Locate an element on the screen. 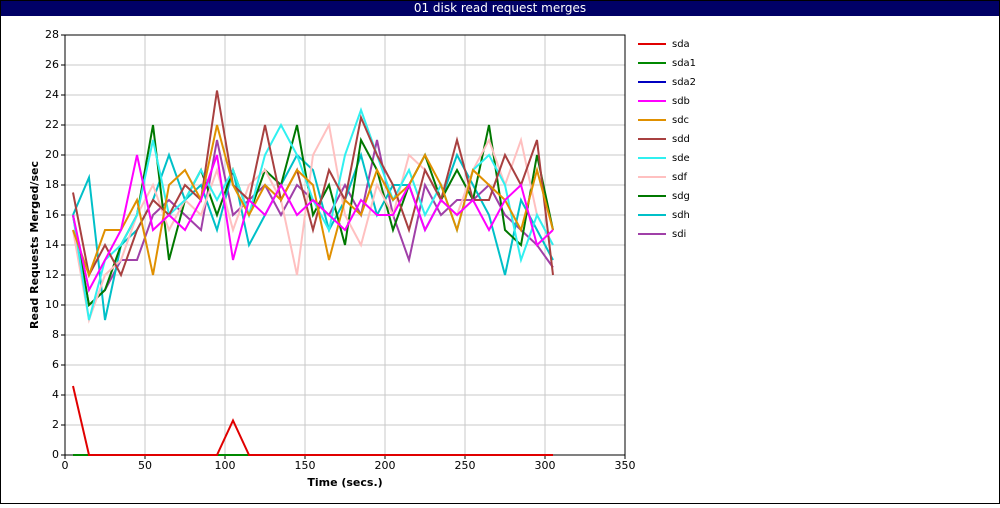 The width and height of the screenshot is (1000, 508). chart-title: 01 disk read request merges is located at coordinates (500, 8).